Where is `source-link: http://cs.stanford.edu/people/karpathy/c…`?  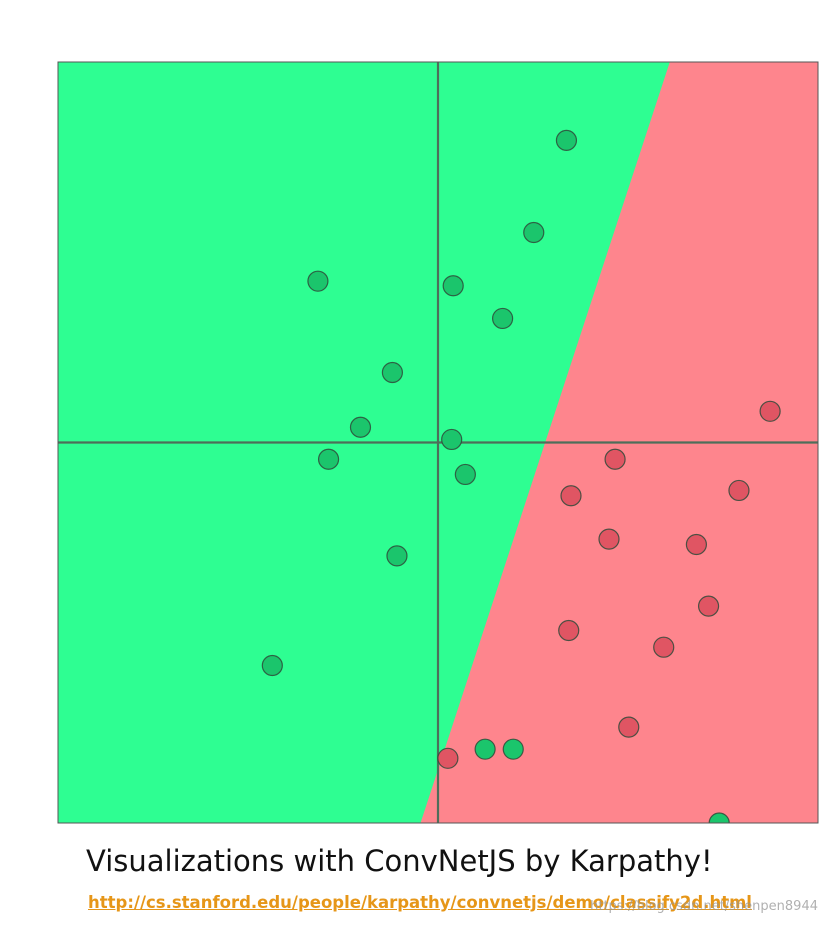
source-link: http://cs.stanford.edu/people/karpathy/c… is located at coordinates (420, 902).